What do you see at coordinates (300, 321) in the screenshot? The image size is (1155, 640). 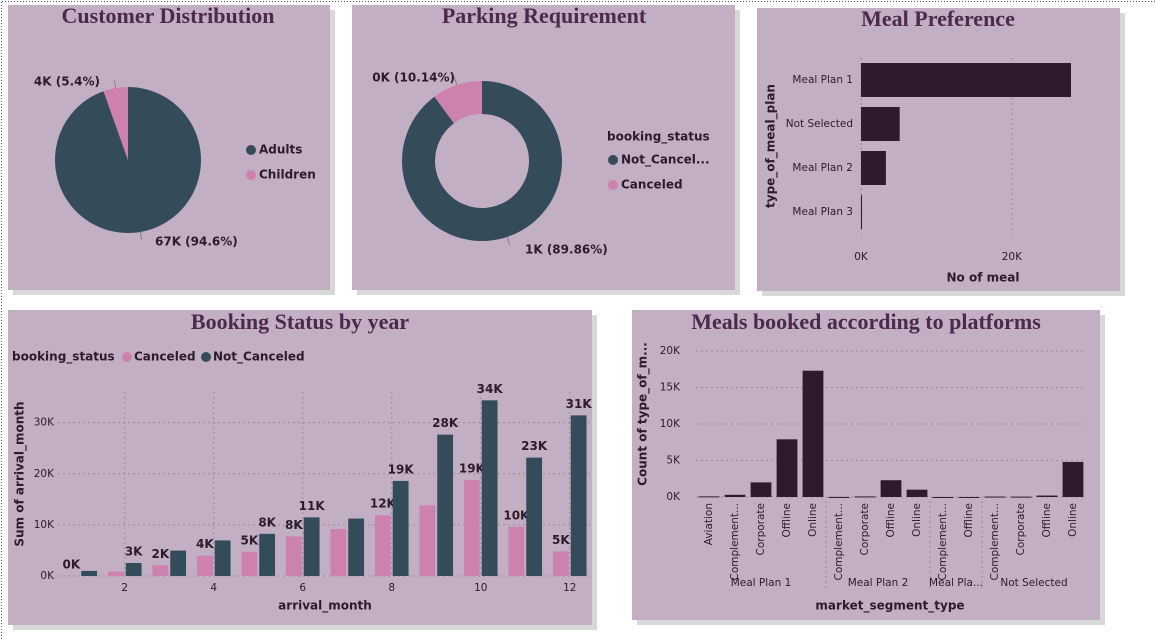 I see `chart-title: Booking Status by year` at bounding box center [300, 321].